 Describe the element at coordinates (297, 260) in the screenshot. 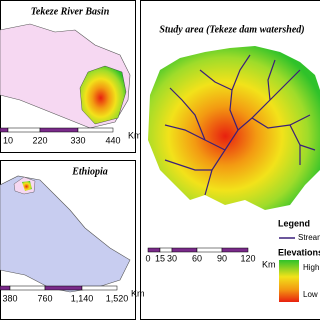

I see `legend: Legend Stream Elevations High Low` at that location.